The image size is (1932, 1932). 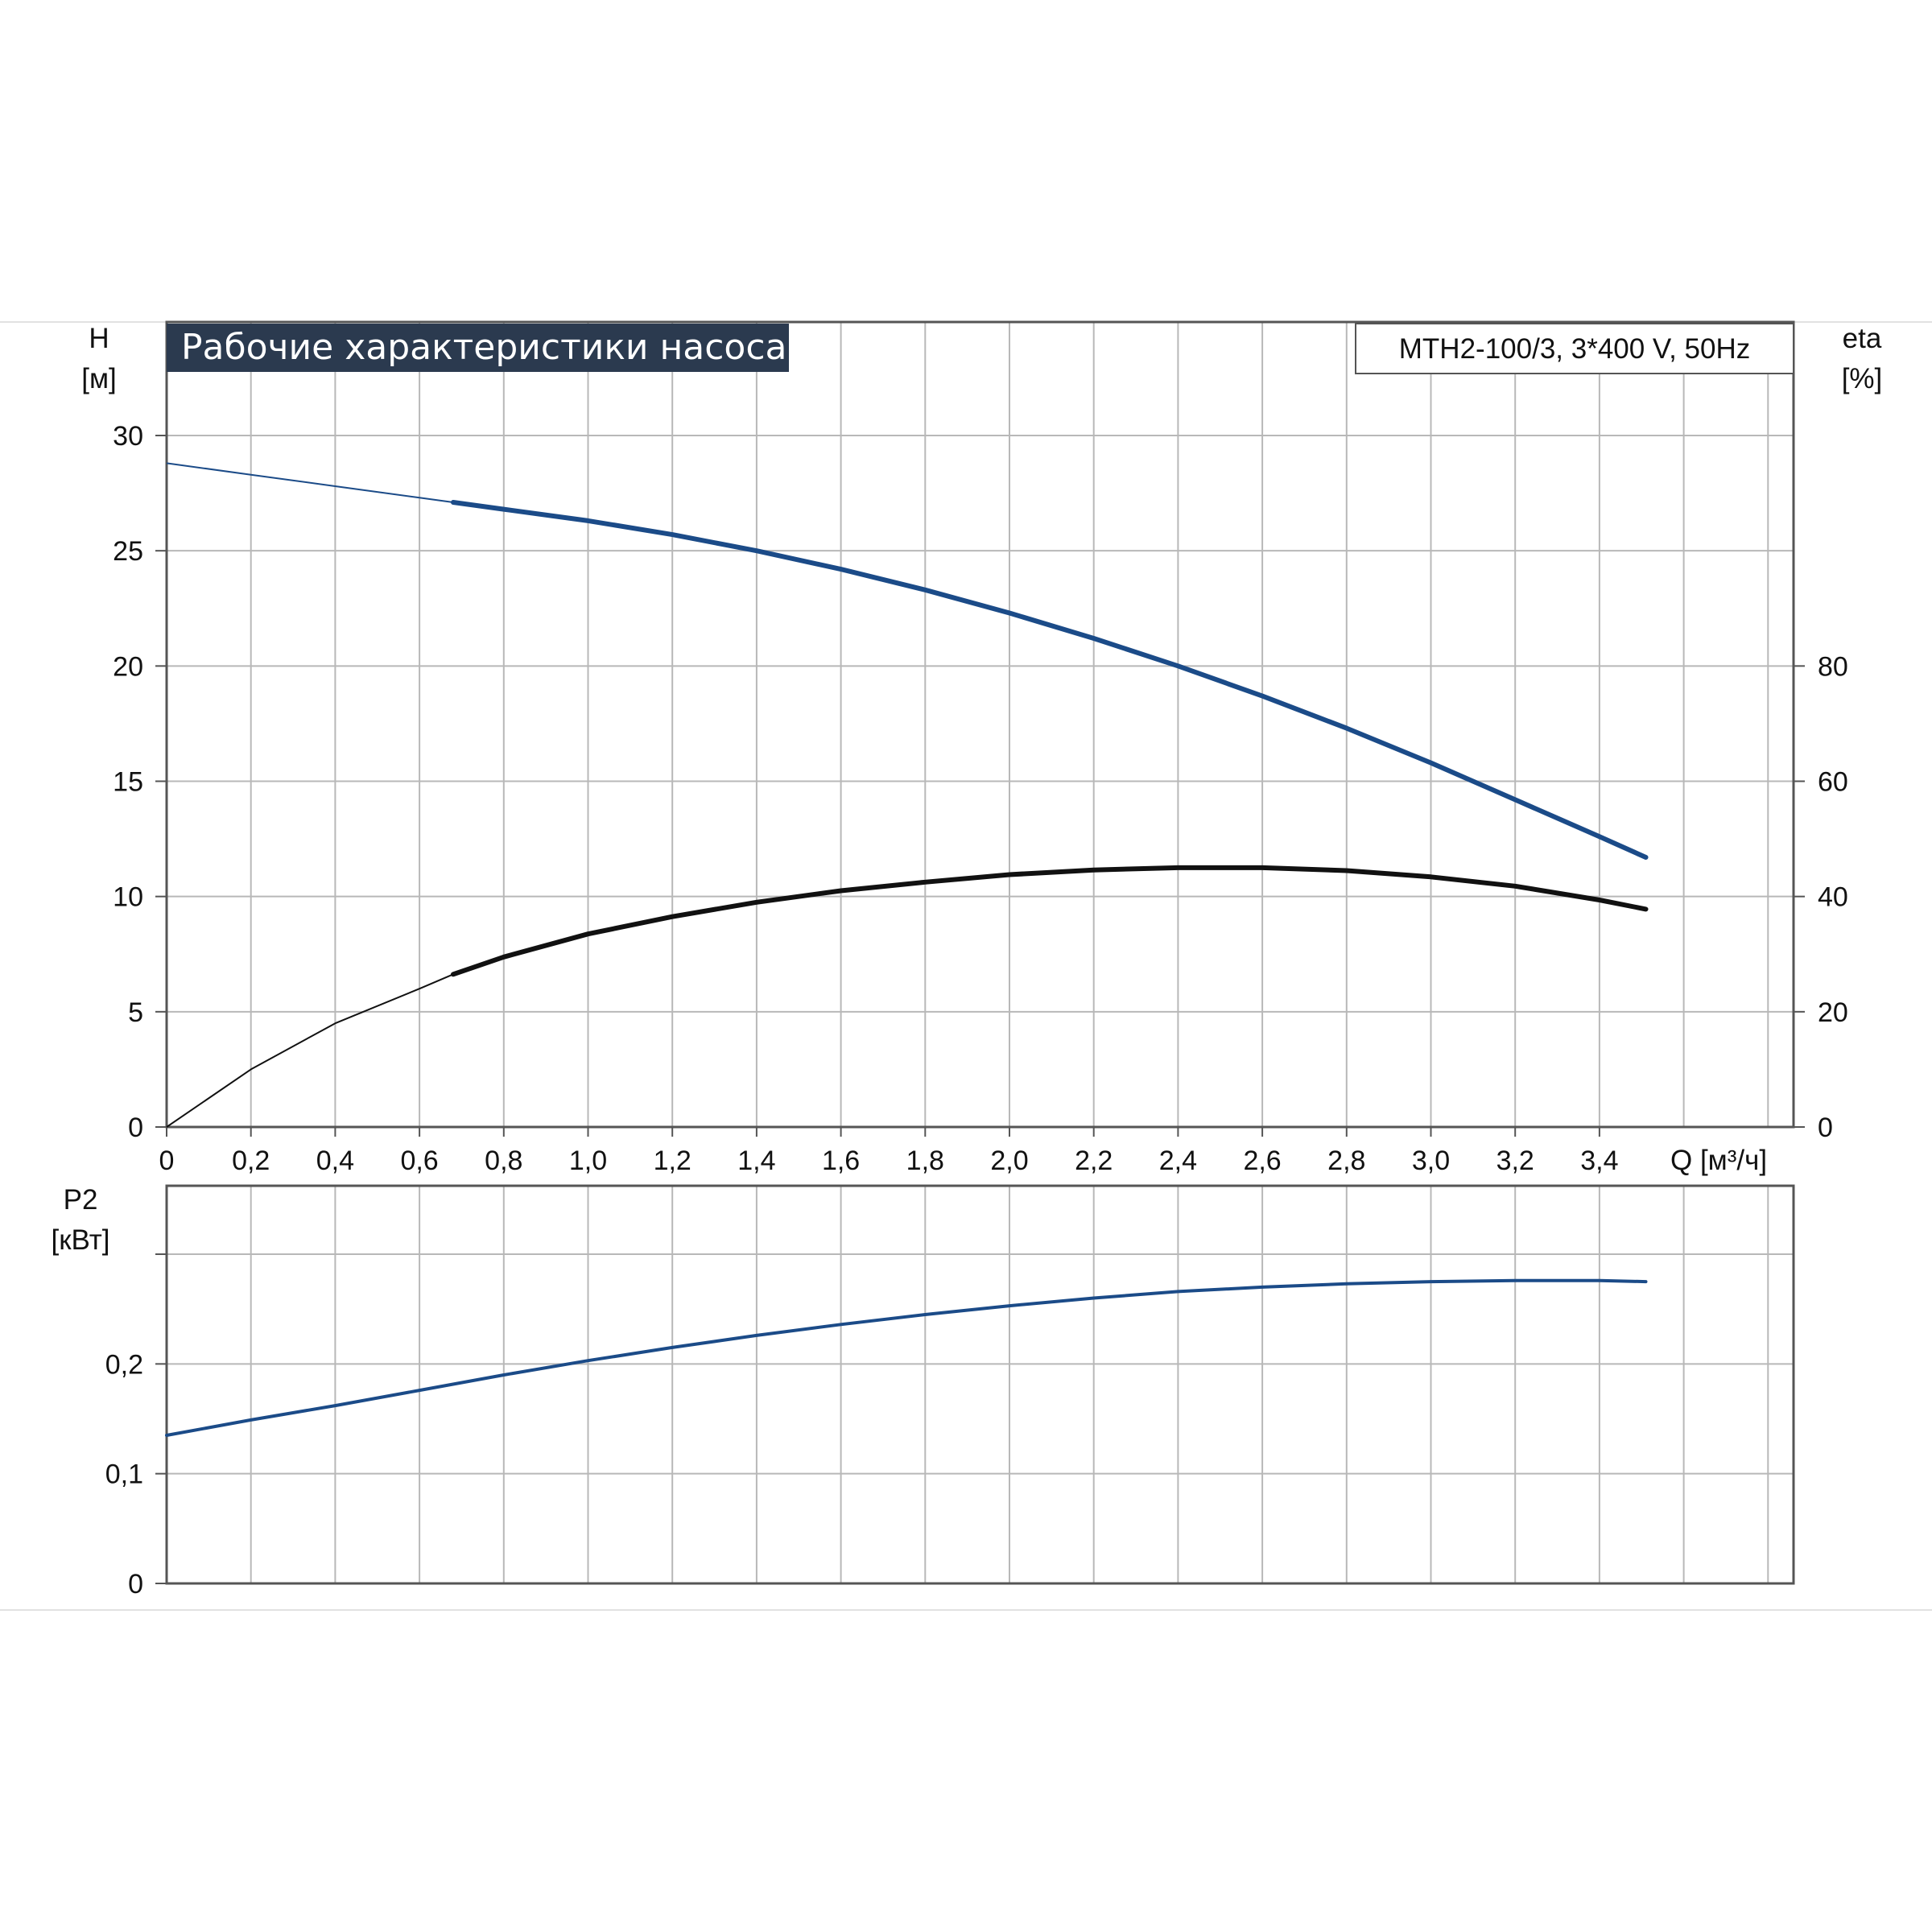 What do you see at coordinates (841, 1161) in the screenshot?
I see `x-tick-label: 1,6` at bounding box center [841, 1161].